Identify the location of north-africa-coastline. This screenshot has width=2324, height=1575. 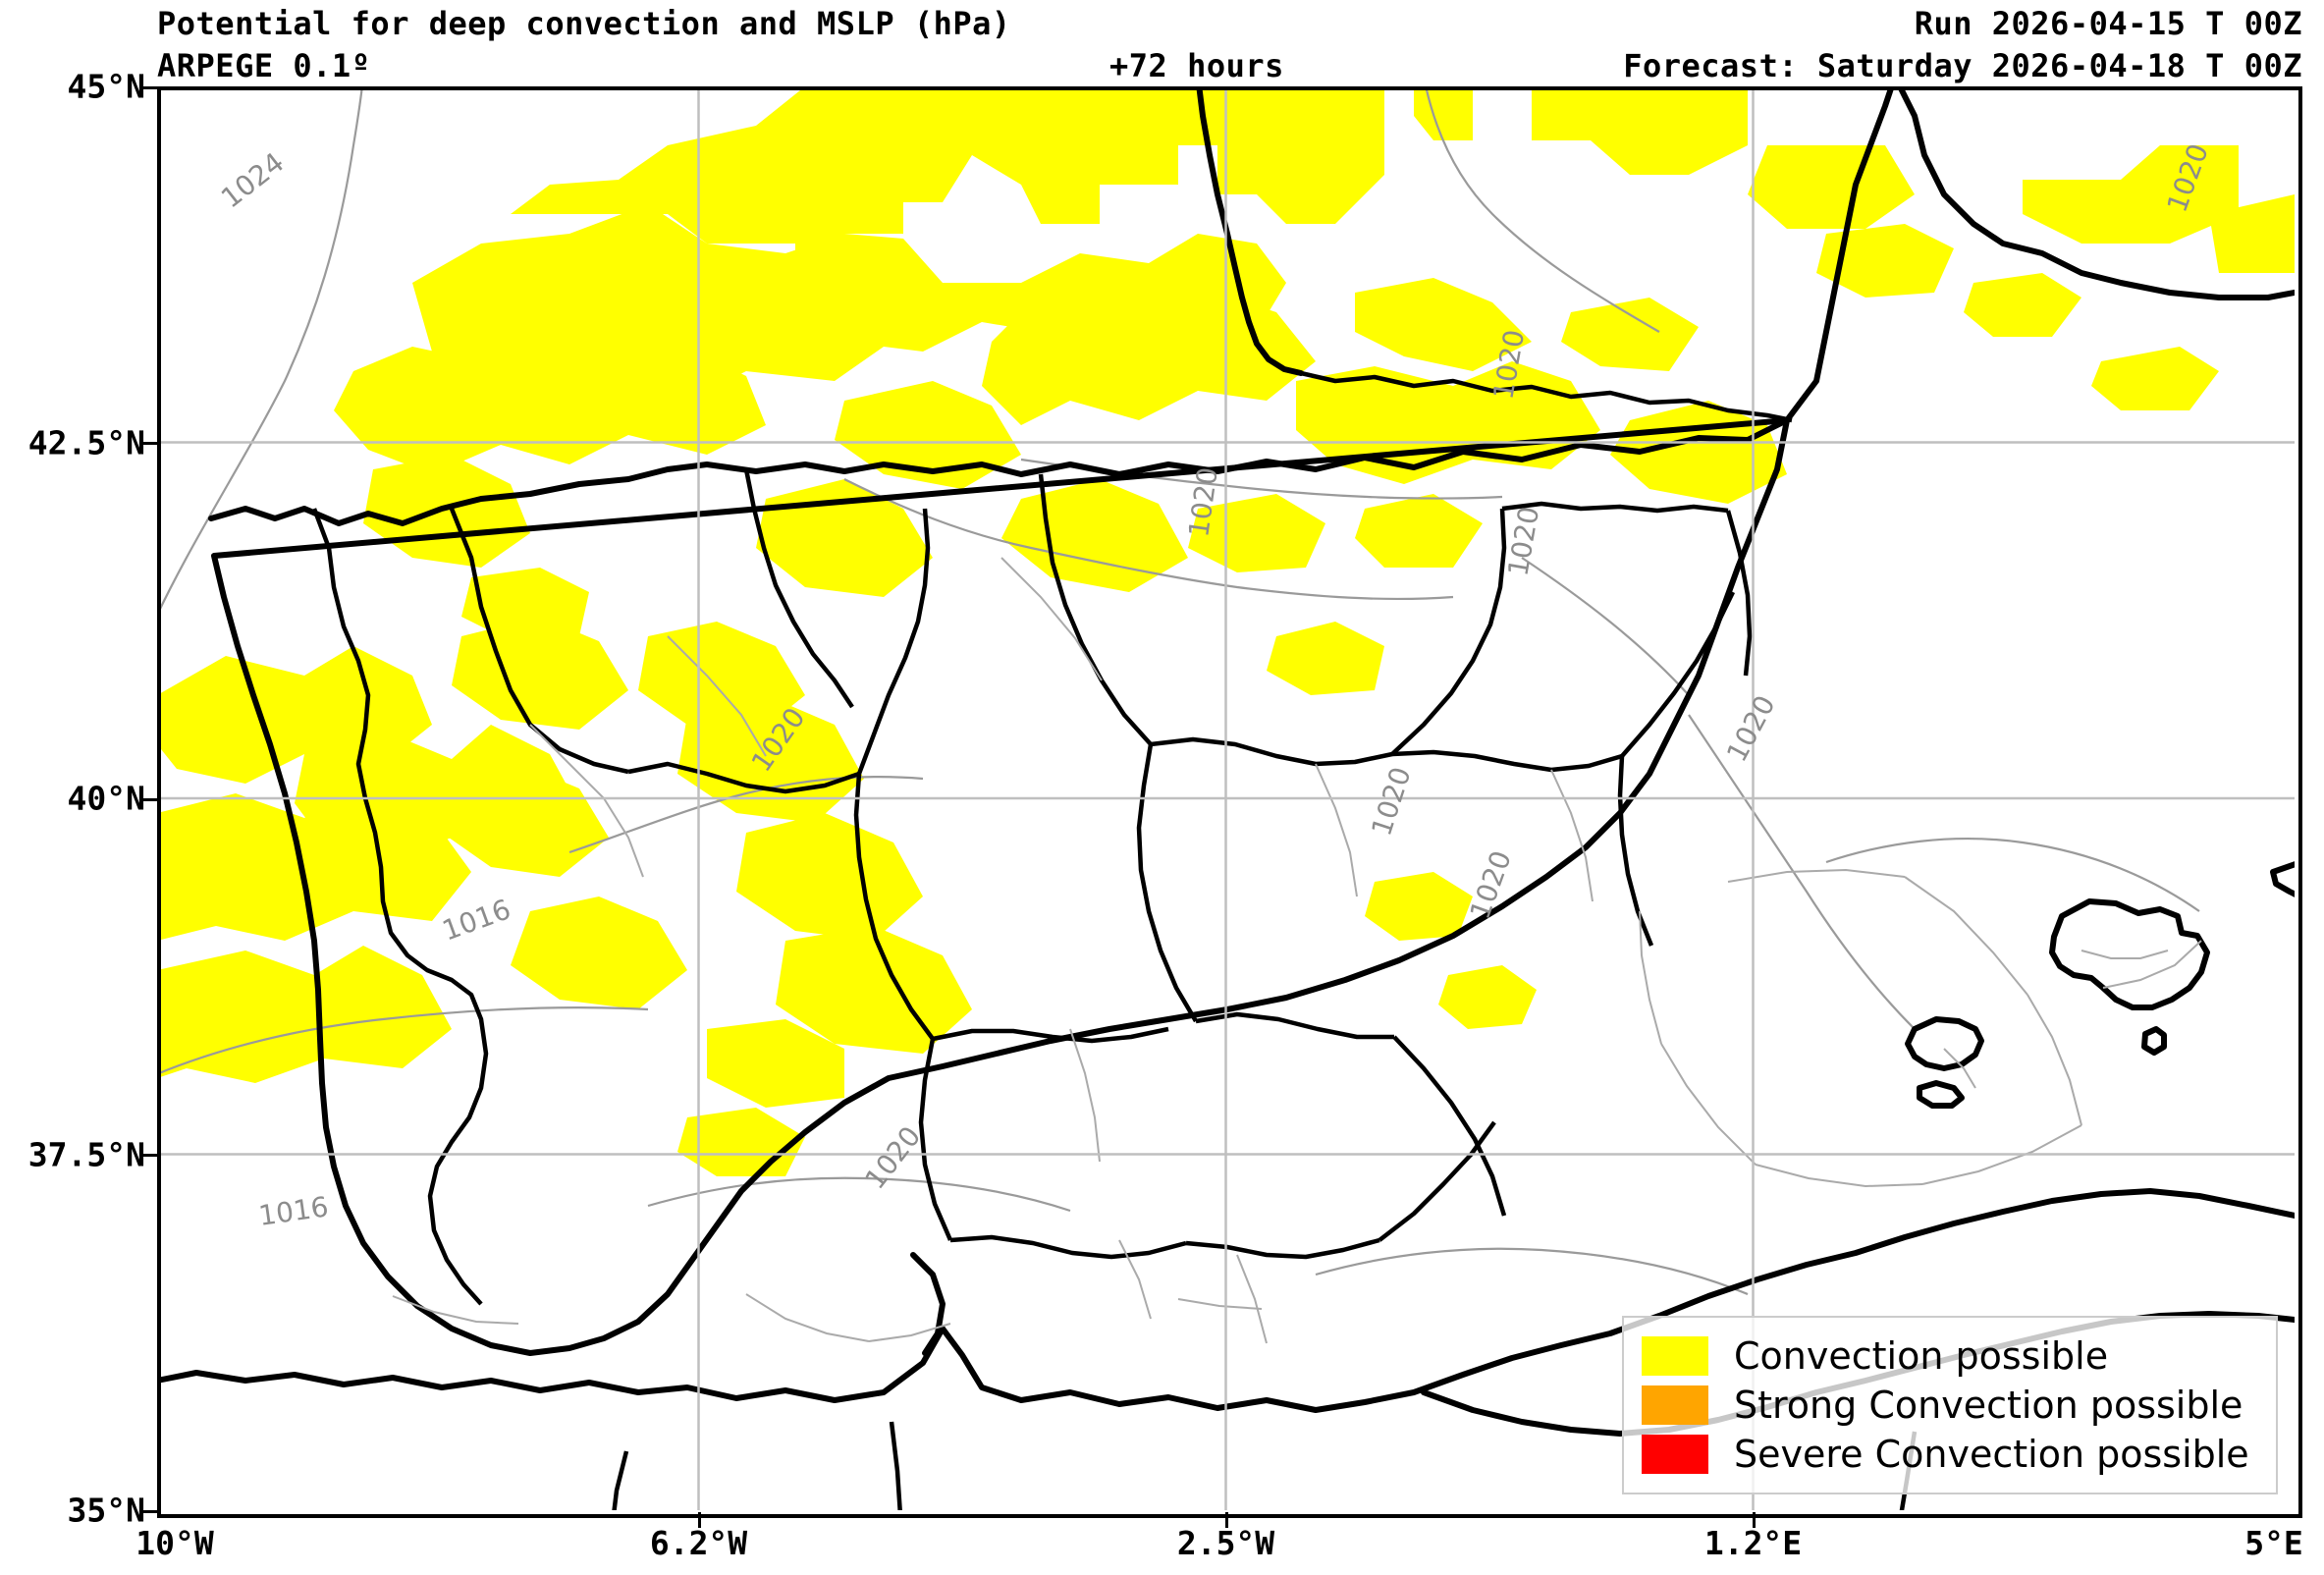
(1226, 1300).